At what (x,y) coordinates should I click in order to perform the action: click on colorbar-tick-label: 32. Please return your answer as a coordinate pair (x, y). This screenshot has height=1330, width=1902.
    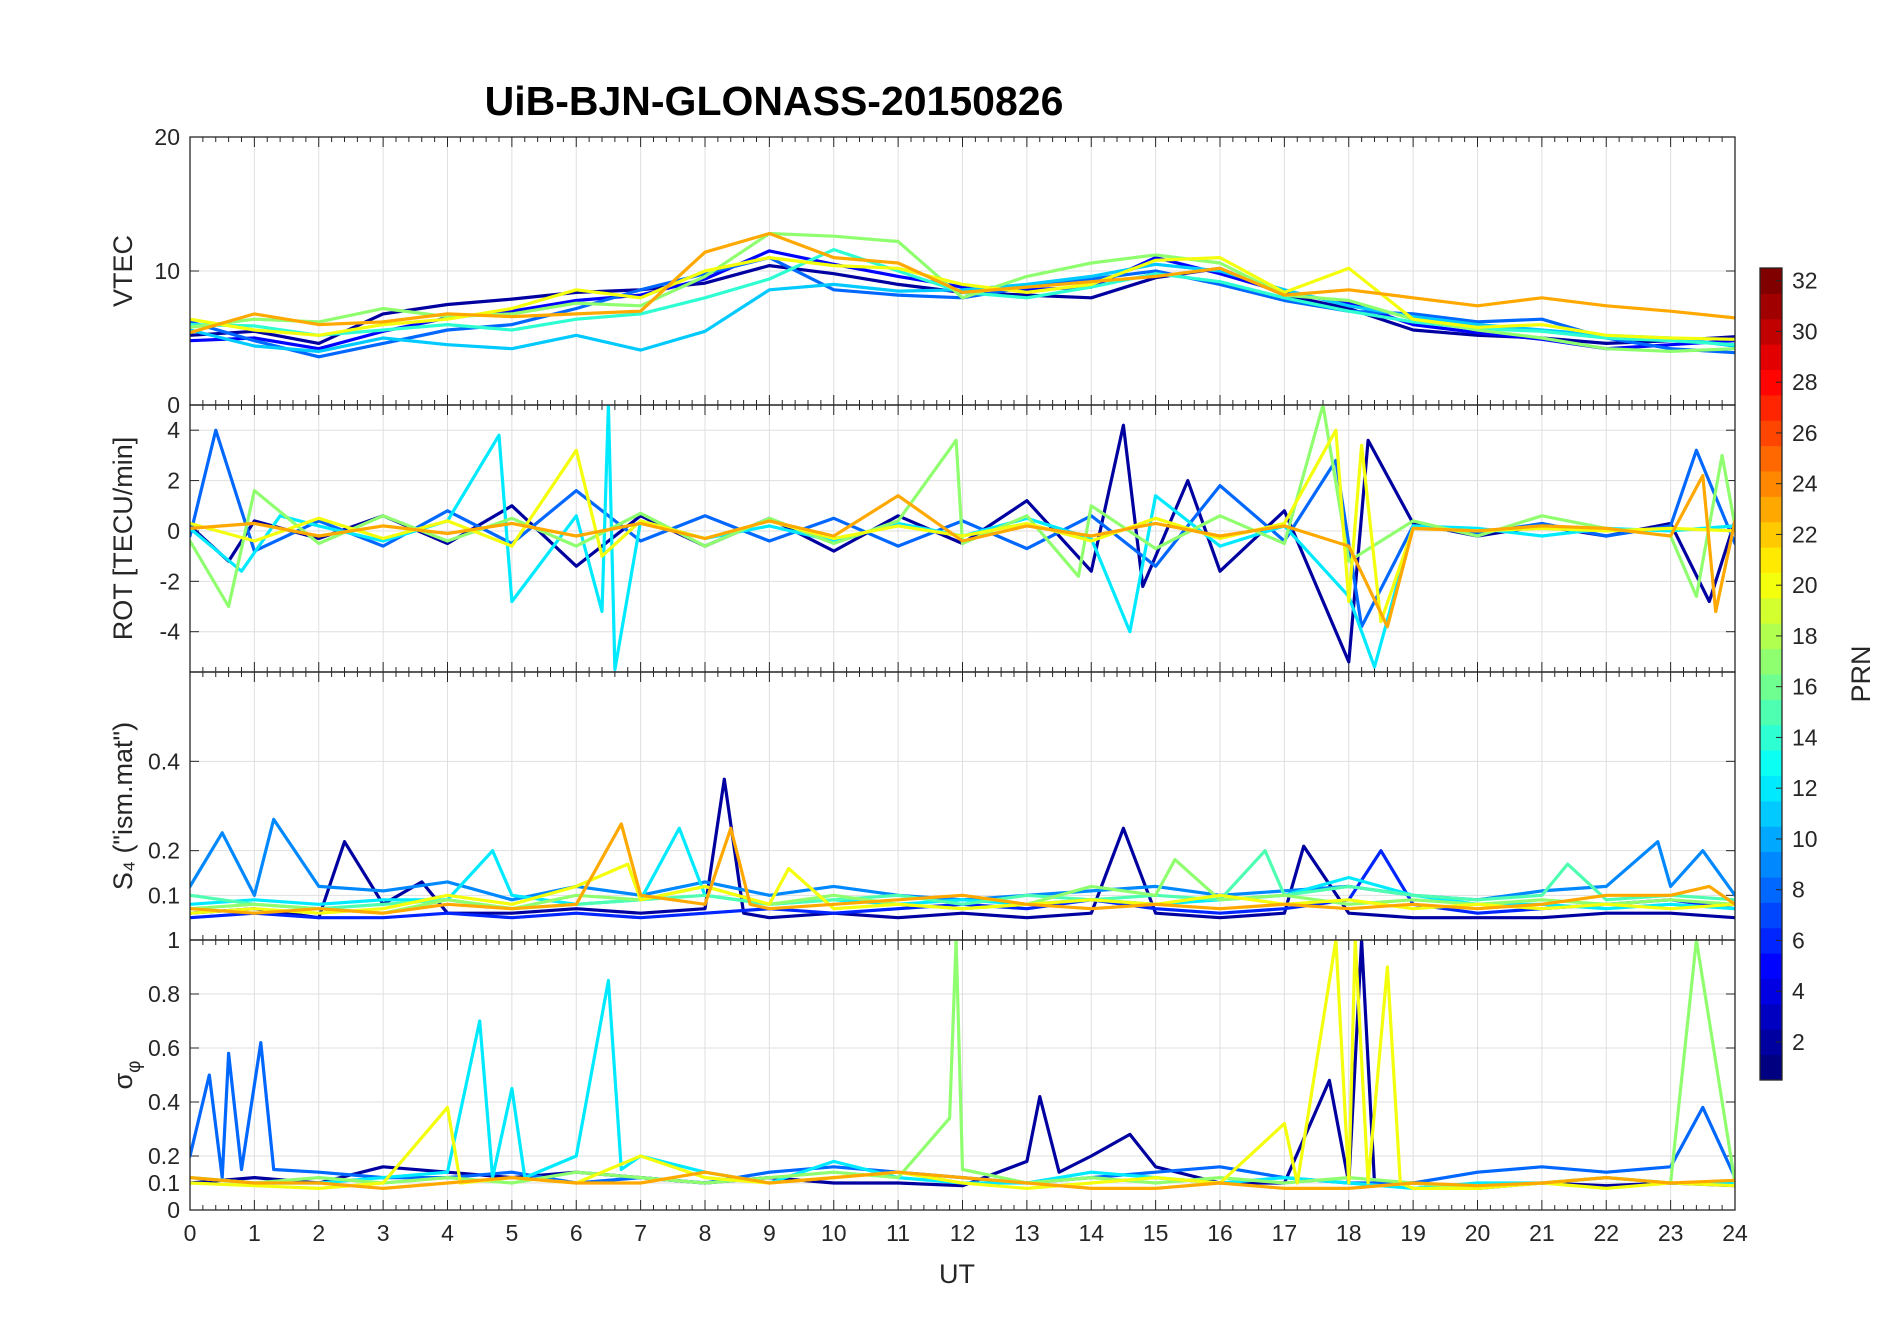
    Looking at the image, I should click on (1805, 281).